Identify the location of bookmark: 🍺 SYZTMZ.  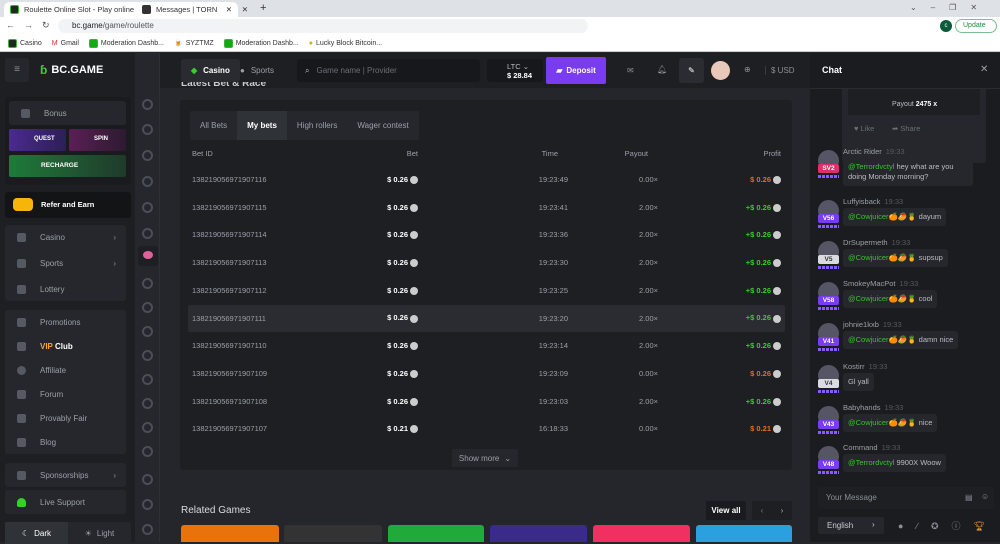
(193, 43).